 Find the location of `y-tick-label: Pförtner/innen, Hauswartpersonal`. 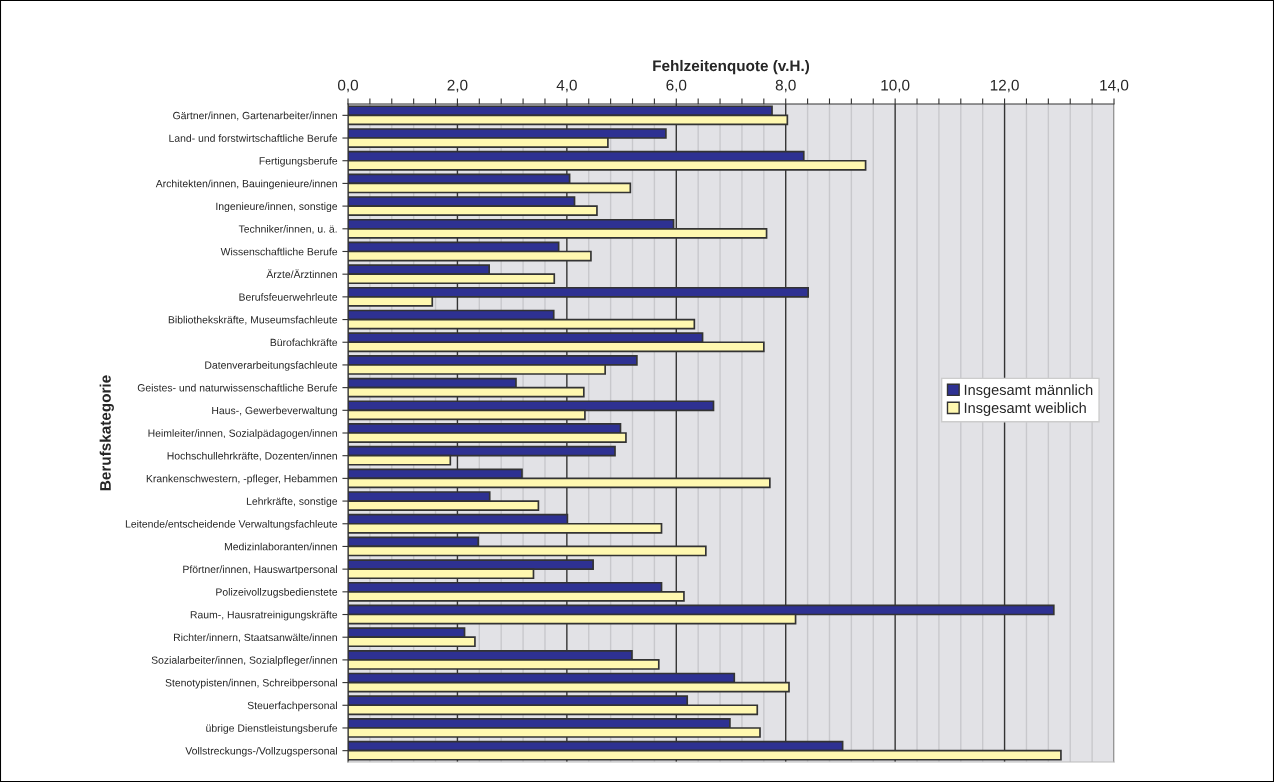

y-tick-label: Pförtner/innen, Hauswartpersonal is located at coordinates (260, 570).